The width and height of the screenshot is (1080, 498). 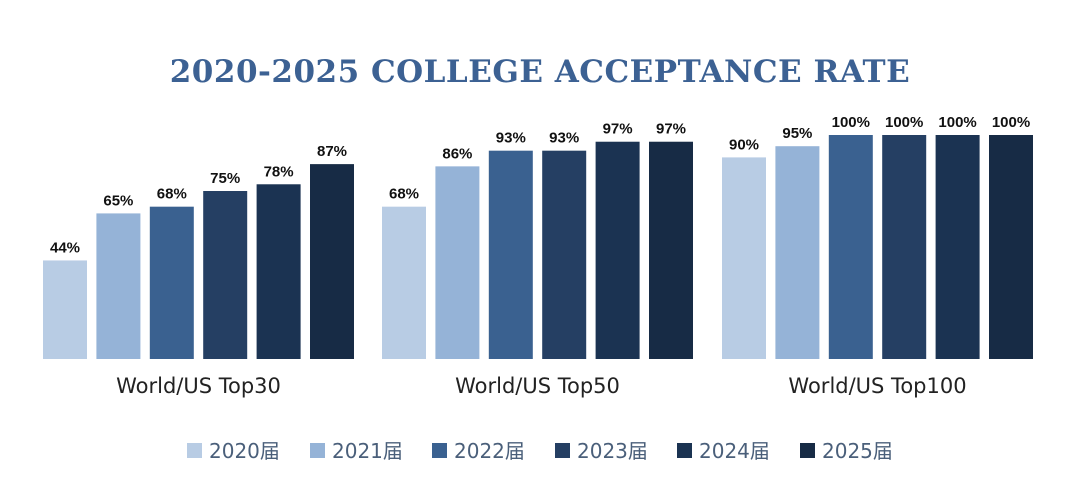 What do you see at coordinates (332, 151) in the screenshot?
I see `data-label: 87%` at bounding box center [332, 151].